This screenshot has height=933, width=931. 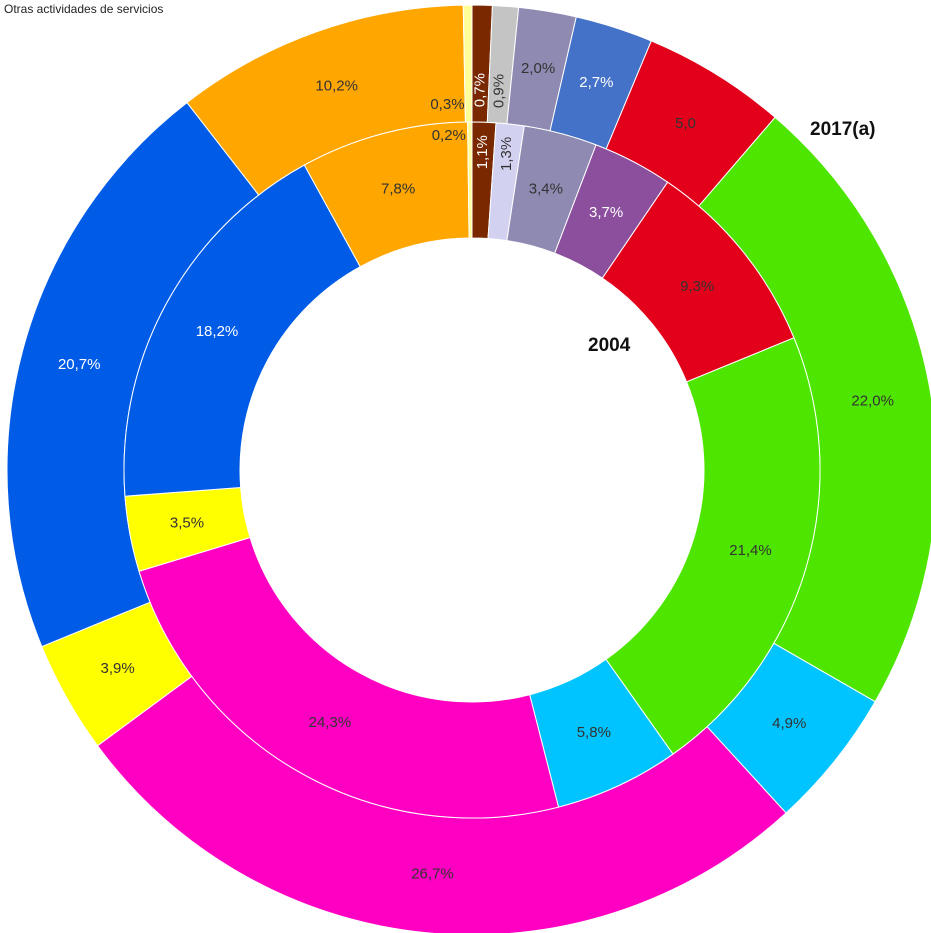 What do you see at coordinates (506, 154) in the screenshot?
I see `data-label: 1,3%` at bounding box center [506, 154].